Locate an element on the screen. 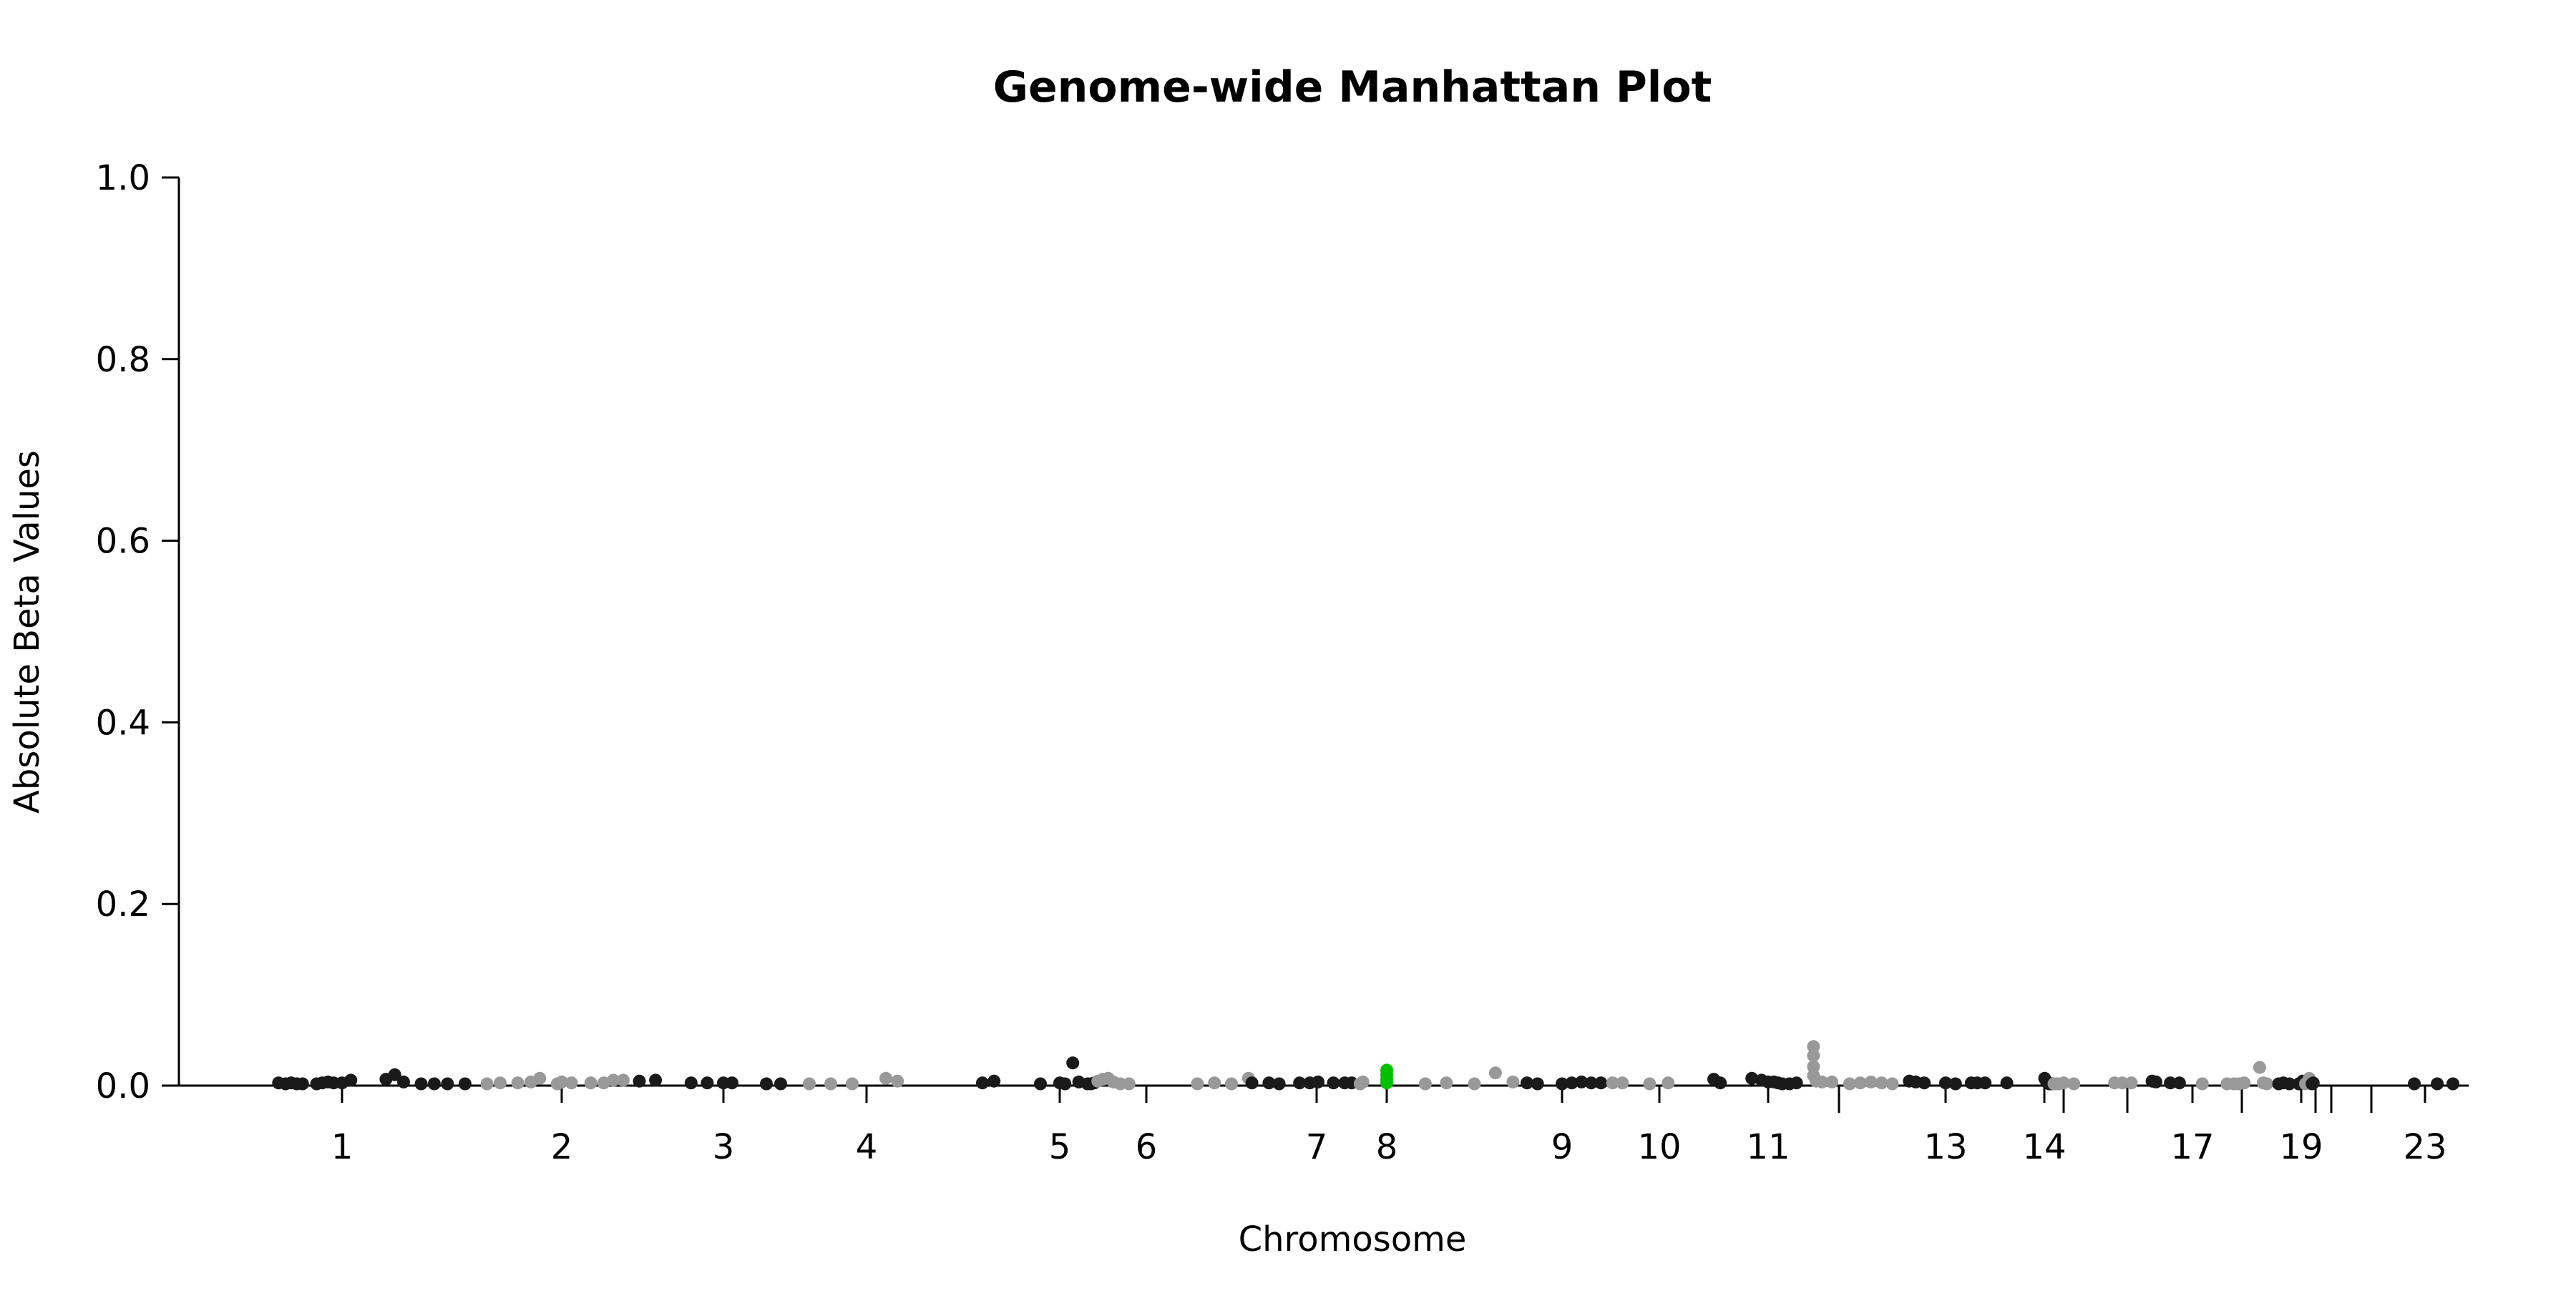 This screenshot has width=2576, height=1291. x-tick-label: 14 is located at coordinates (2044, 1147).